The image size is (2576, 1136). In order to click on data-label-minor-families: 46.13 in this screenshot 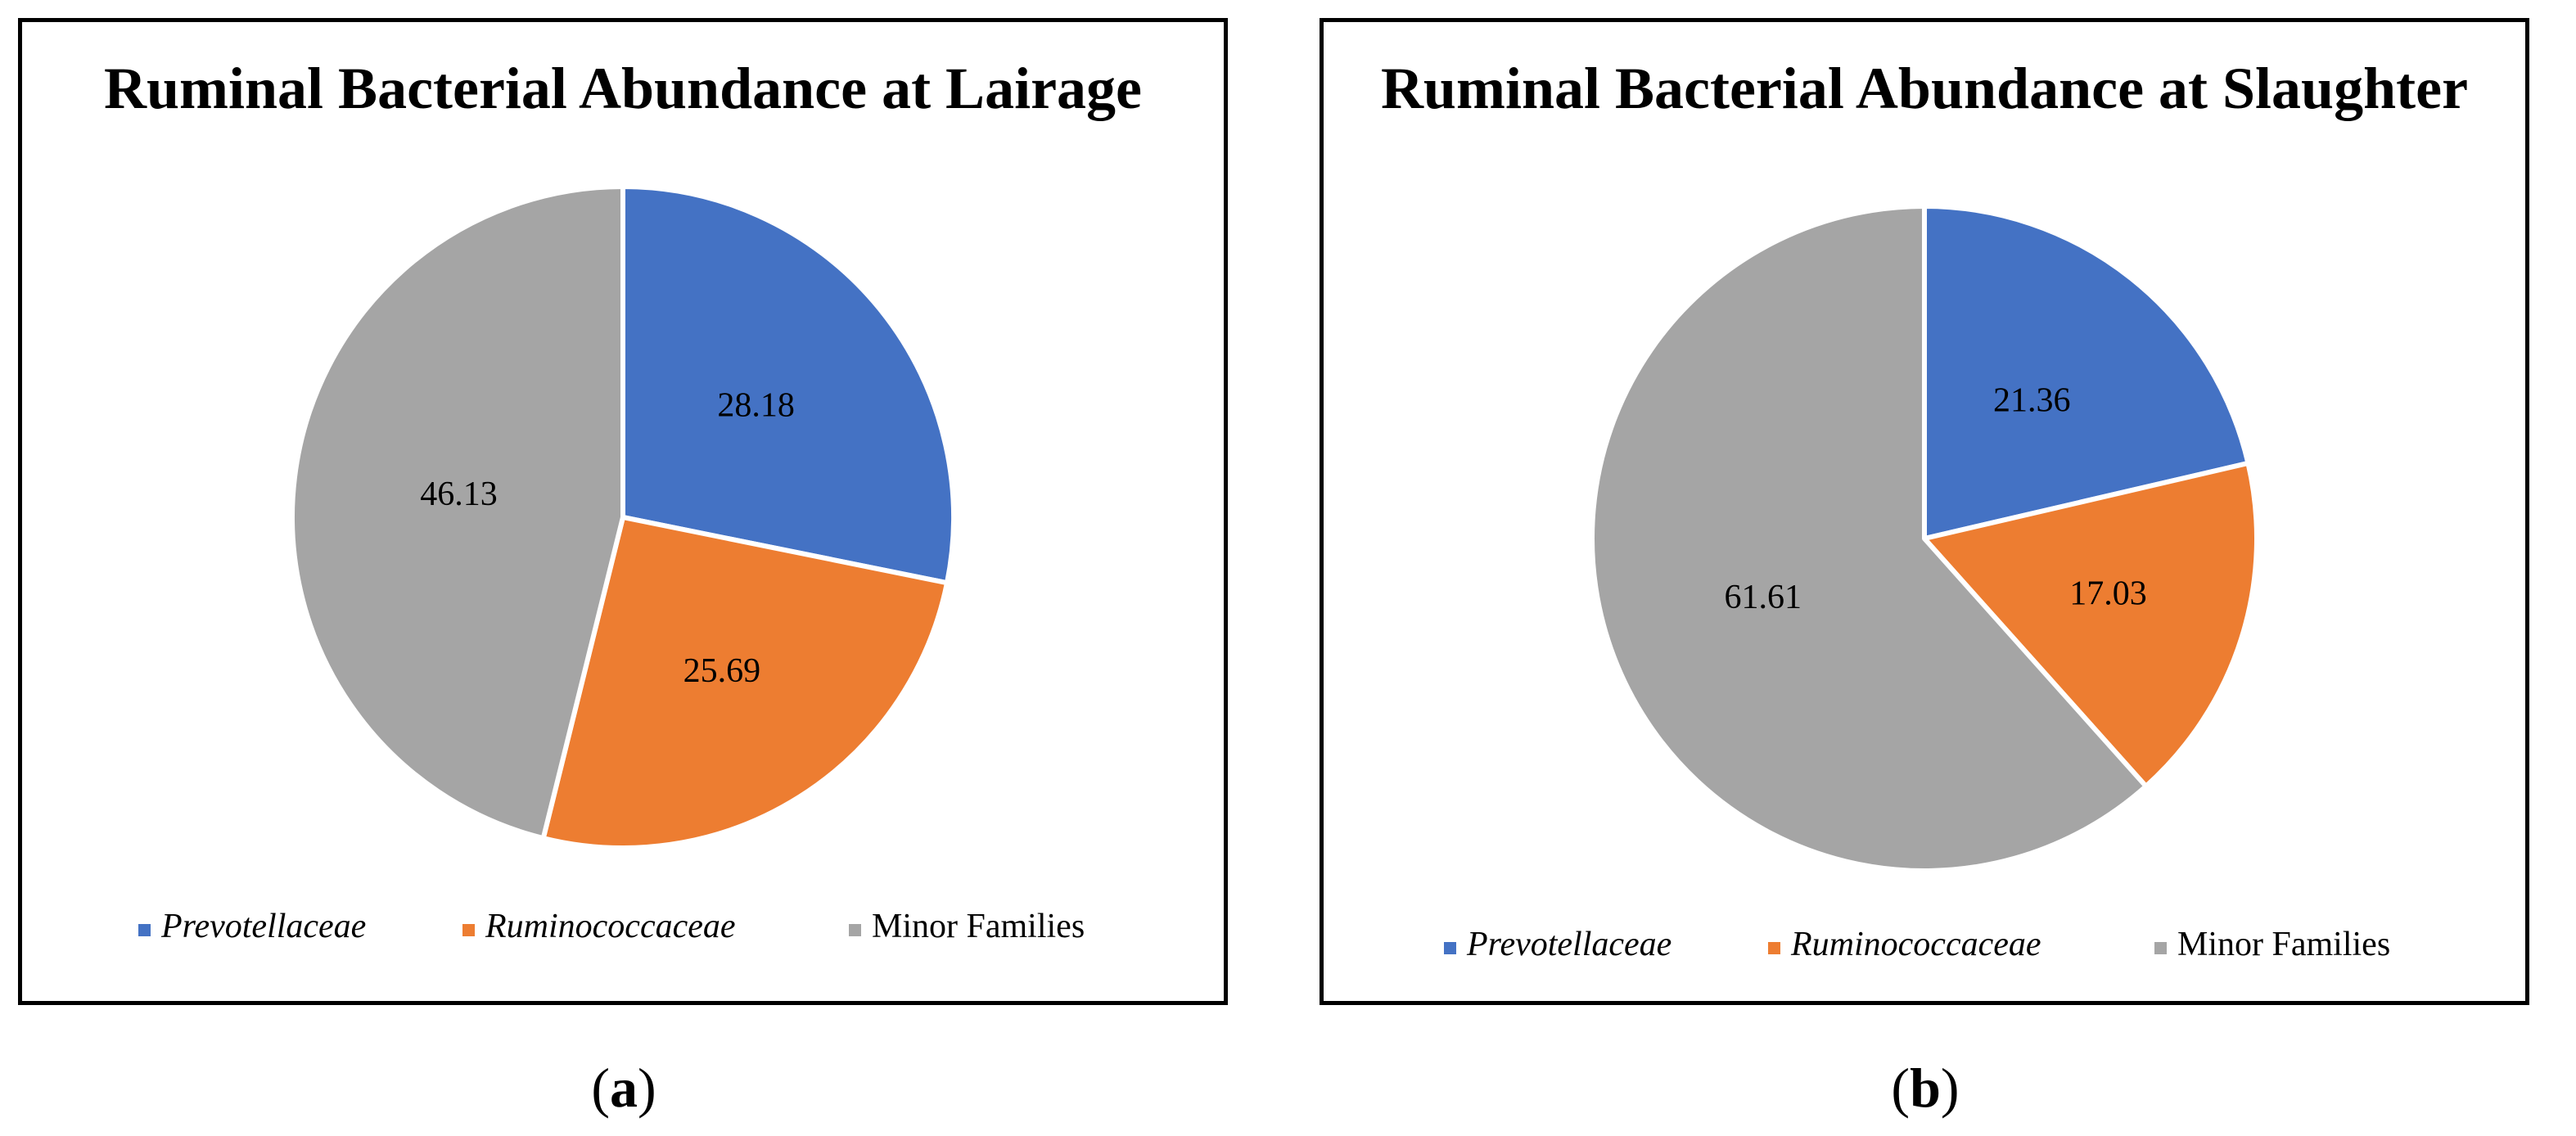, I will do `click(459, 494)`.